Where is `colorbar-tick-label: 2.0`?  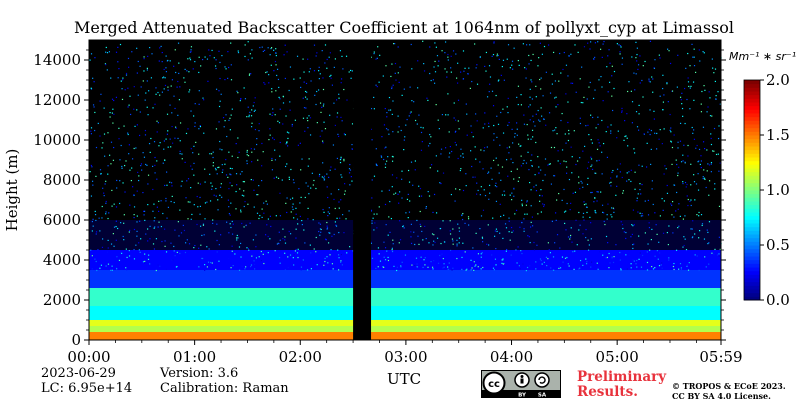
colorbar-tick-label: 2.0 is located at coordinates (778, 80).